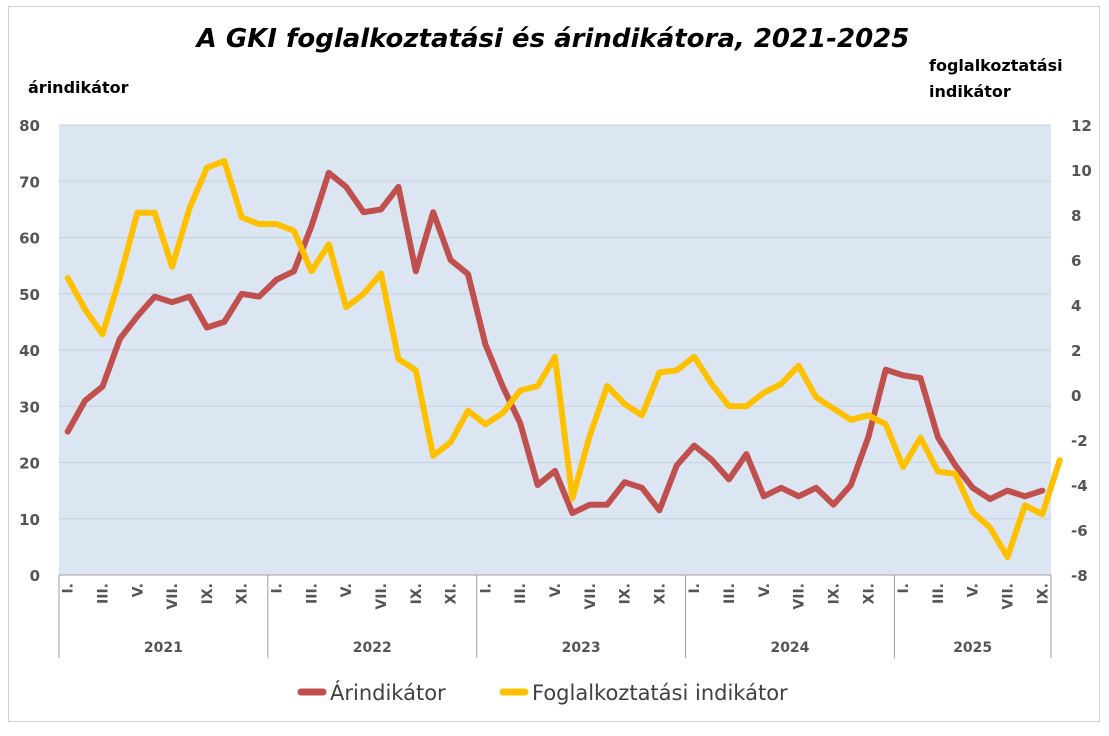  Describe the element at coordinates (388, 692) in the screenshot. I see `legend-label-arindikator: Árindikátor` at that location.